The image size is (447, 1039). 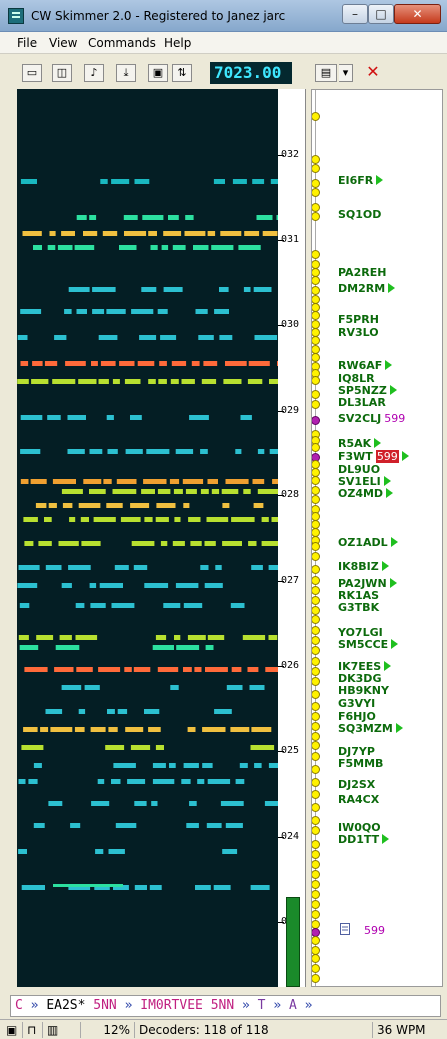 What do you see at coordinates (126, 73) in the screenshot?
I see `download-icon: ⤓` at bounding box center [126, 73].